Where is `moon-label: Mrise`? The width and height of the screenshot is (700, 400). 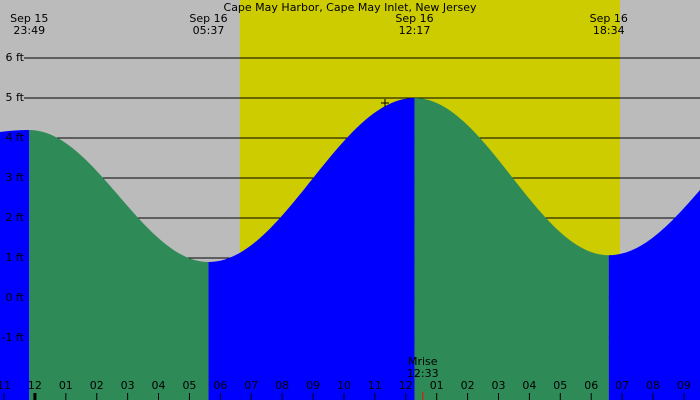
moon-label: Mrise is located at coordinates (423, 361).